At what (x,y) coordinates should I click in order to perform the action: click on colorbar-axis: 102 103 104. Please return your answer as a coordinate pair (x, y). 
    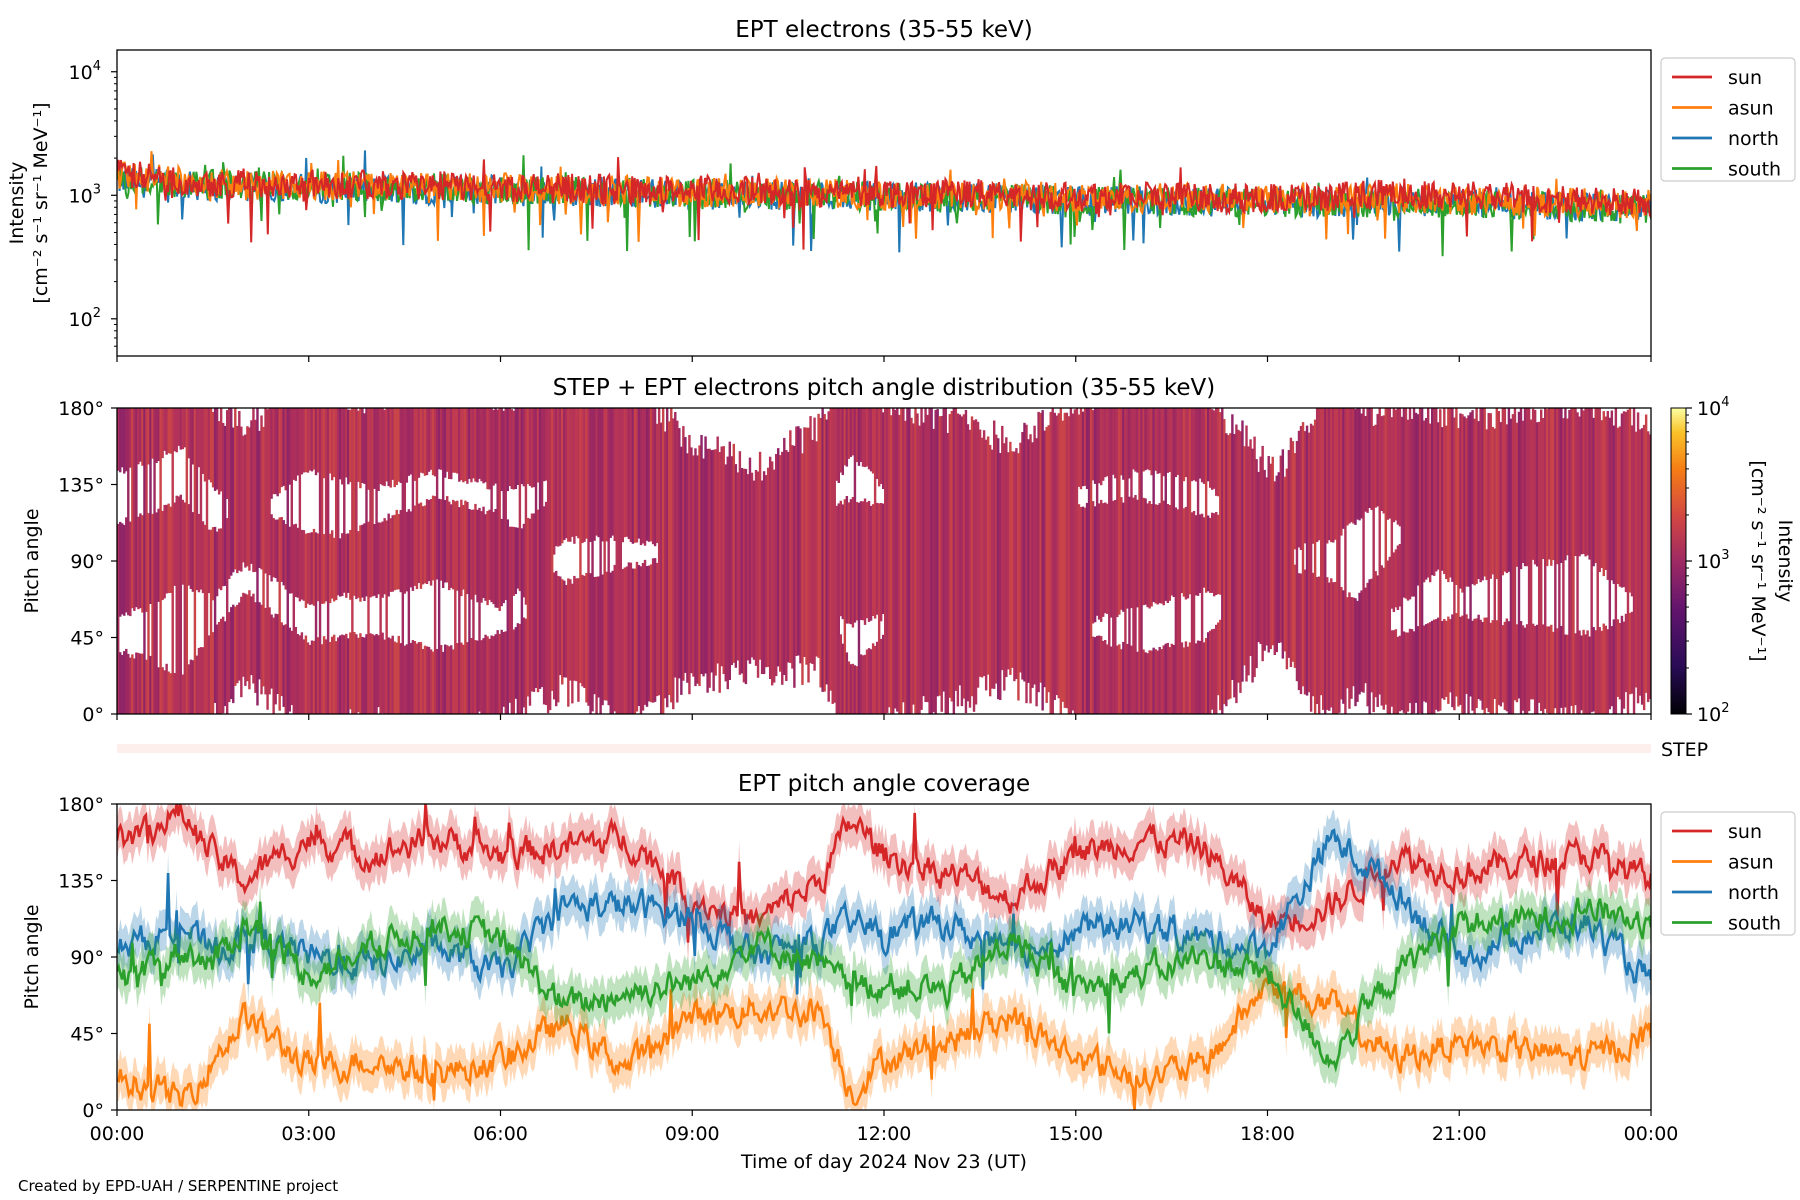
    Looking at the image, I should click on (1707, 560).